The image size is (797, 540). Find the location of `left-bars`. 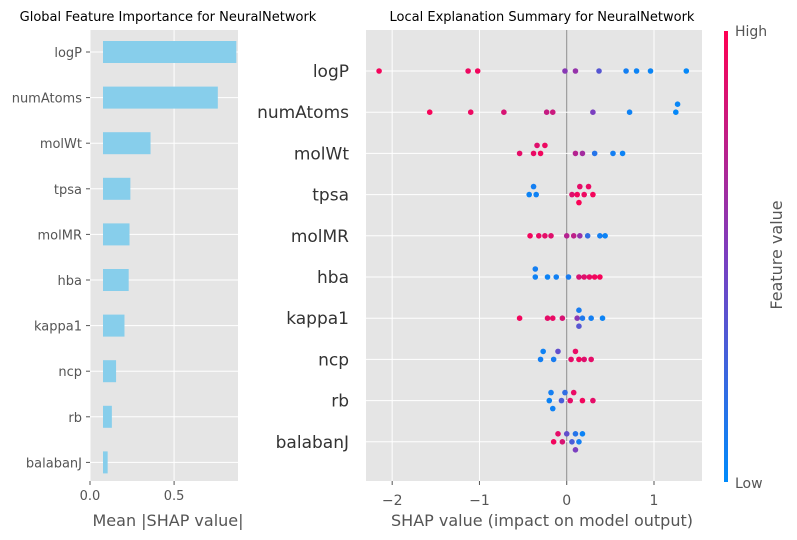

left-bars is located at coordinates (170, 257).